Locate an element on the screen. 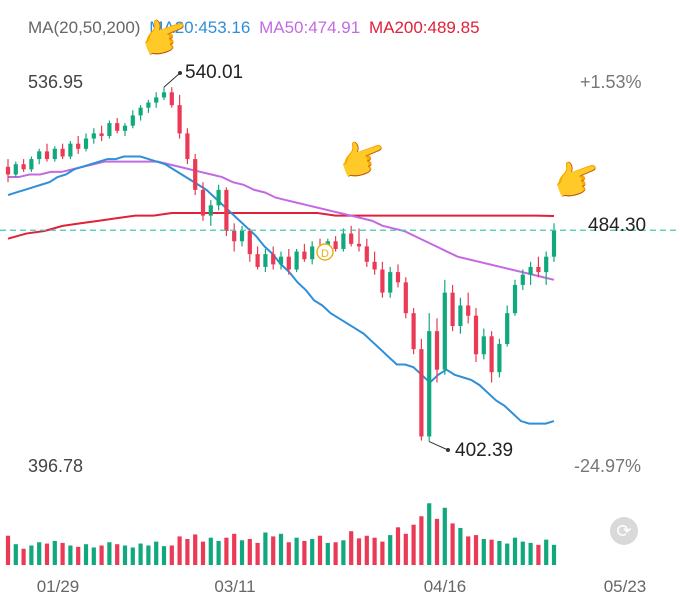  price-low-label: 396.78 is located at coordinates (56, 466).